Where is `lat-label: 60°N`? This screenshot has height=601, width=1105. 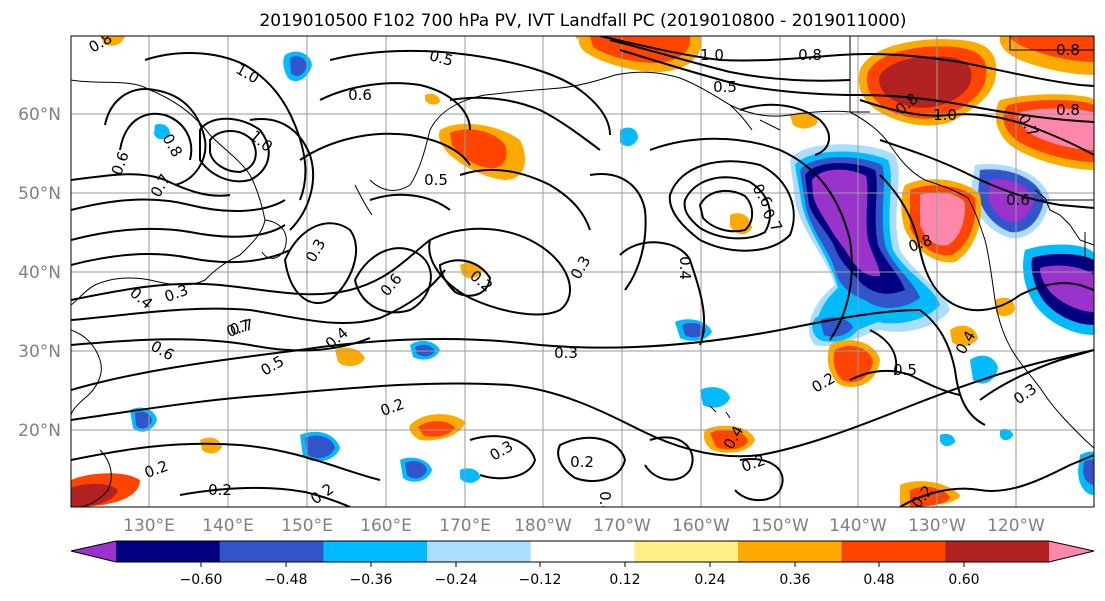 lat-label: 60°N is located at coordinates (39, 115).